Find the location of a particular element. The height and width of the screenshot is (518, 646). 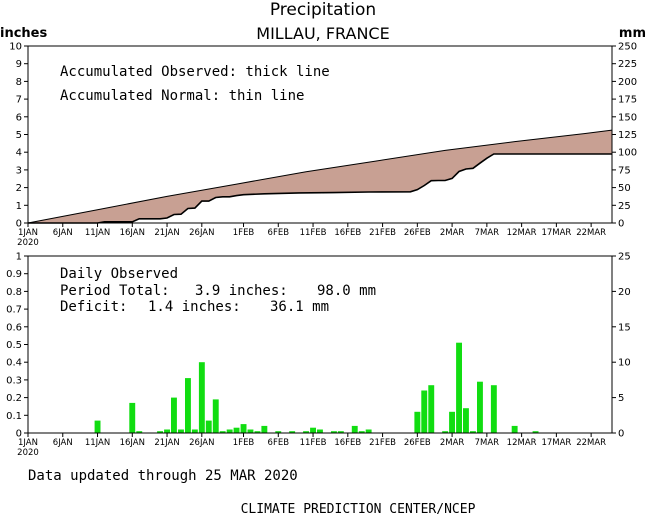

right-ytick-label: 100 is located at coordinates (627, 153).